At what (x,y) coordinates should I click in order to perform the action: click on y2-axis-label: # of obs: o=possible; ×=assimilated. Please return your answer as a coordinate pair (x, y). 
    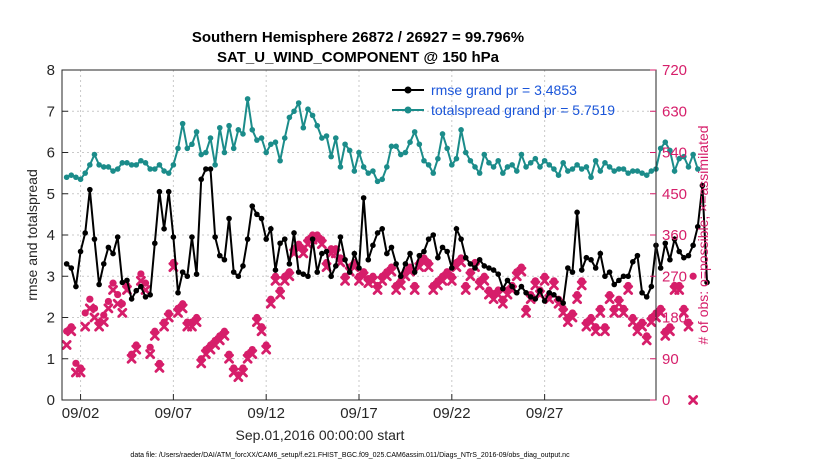
    Looking at the image, I should click on (703, 234).